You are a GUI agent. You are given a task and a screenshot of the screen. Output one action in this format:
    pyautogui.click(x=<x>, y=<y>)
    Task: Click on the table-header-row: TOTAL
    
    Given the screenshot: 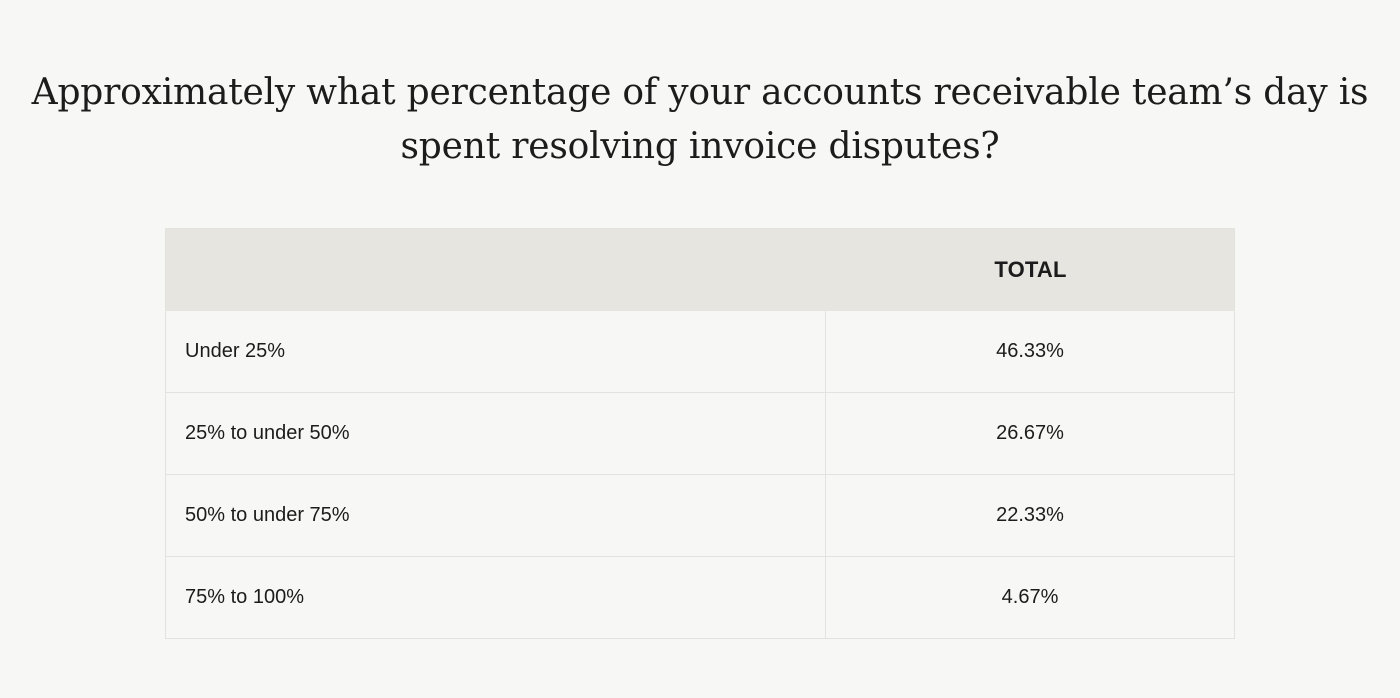 What is the action you would take?
    pyautogui.click(x=700, y=270)
    